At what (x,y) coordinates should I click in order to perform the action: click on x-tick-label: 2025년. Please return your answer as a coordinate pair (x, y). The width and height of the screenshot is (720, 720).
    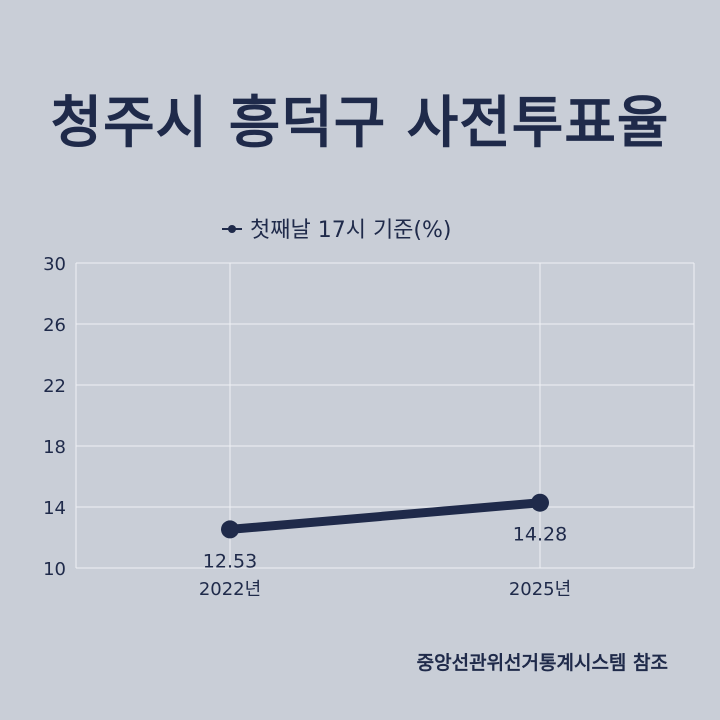
    Looking at the image, I should click on (540, 589).